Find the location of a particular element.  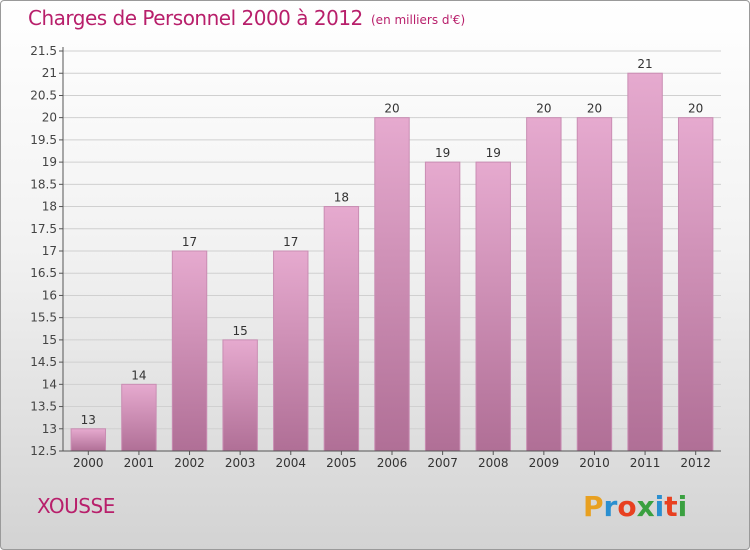

x-tick-label: 2002 is located at coordinates (189, 463).